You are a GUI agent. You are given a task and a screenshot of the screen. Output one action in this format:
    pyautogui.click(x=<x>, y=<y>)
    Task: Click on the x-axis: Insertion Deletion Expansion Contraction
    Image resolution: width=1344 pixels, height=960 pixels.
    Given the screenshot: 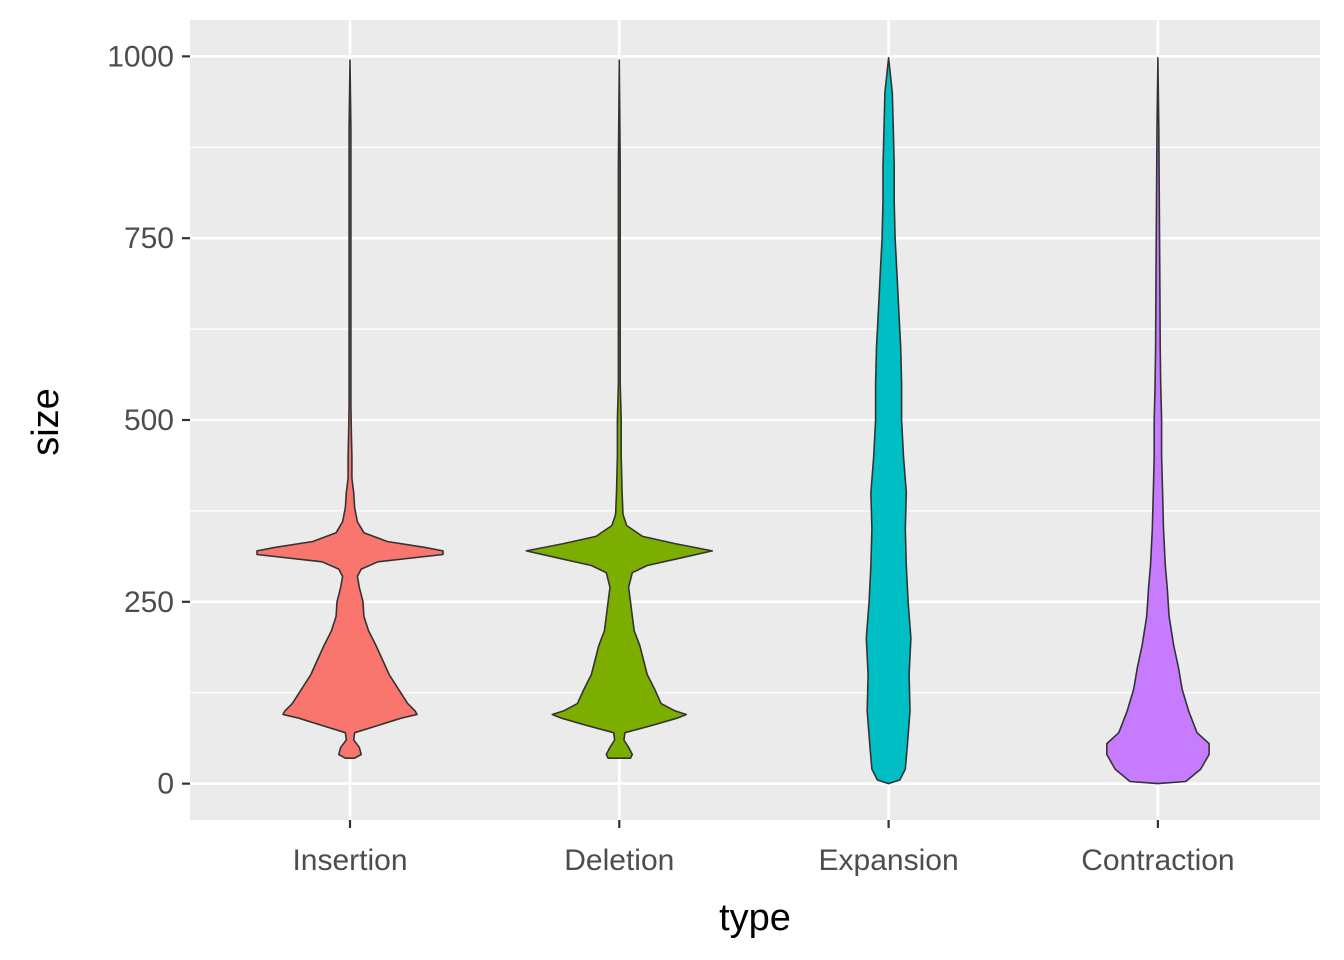 What is the action you would take?
    pyautogui.click(x=763, y=848)
    